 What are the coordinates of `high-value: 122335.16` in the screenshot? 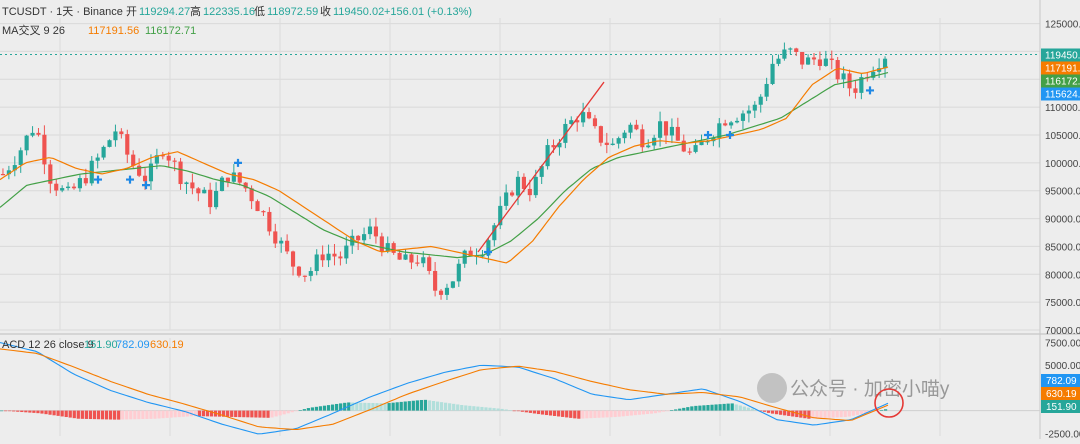 It's located at (229, 12).